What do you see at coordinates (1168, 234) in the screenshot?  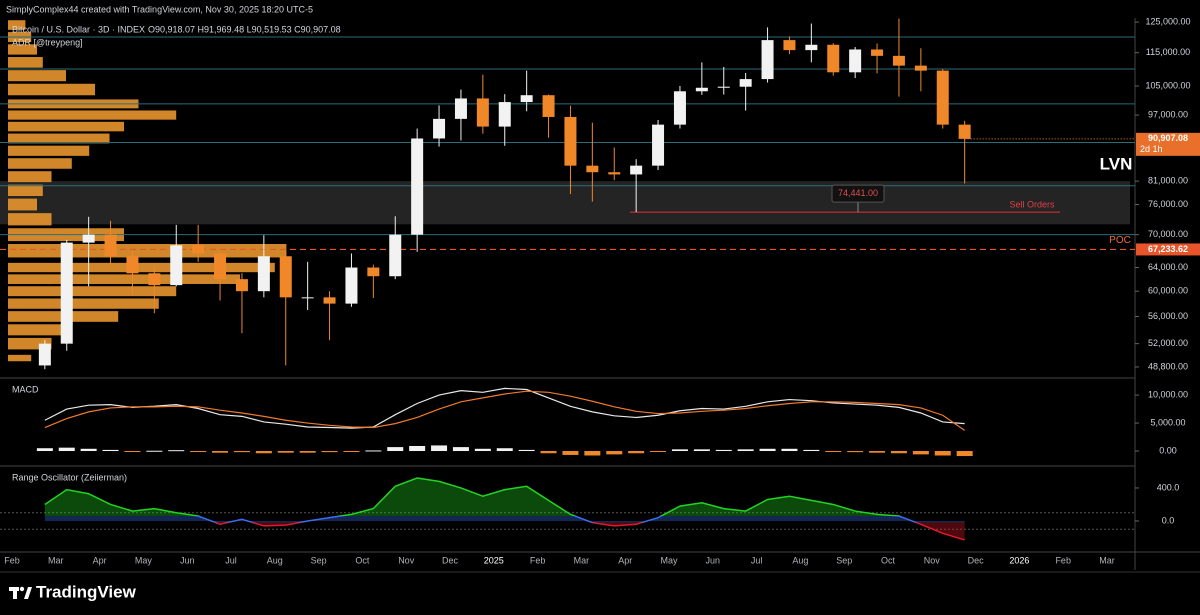 I see `y-tick-label: 70,000.00` at bounding box center [1168, 234].